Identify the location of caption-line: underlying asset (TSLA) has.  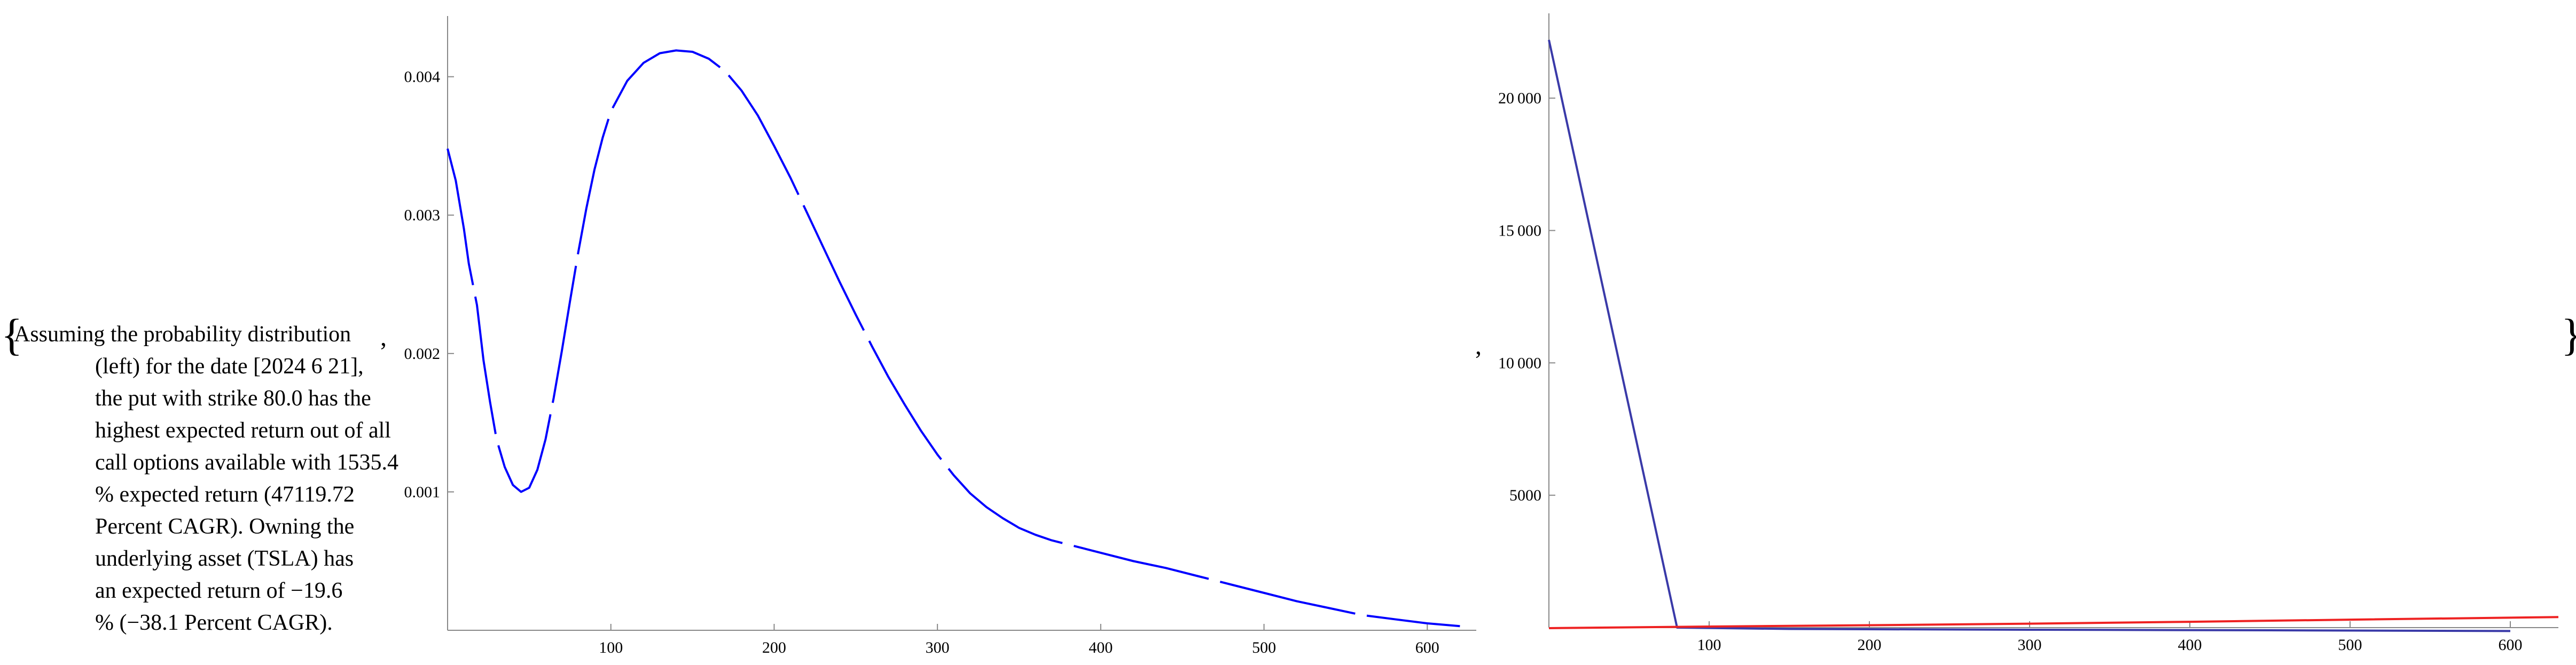
(224, 558).